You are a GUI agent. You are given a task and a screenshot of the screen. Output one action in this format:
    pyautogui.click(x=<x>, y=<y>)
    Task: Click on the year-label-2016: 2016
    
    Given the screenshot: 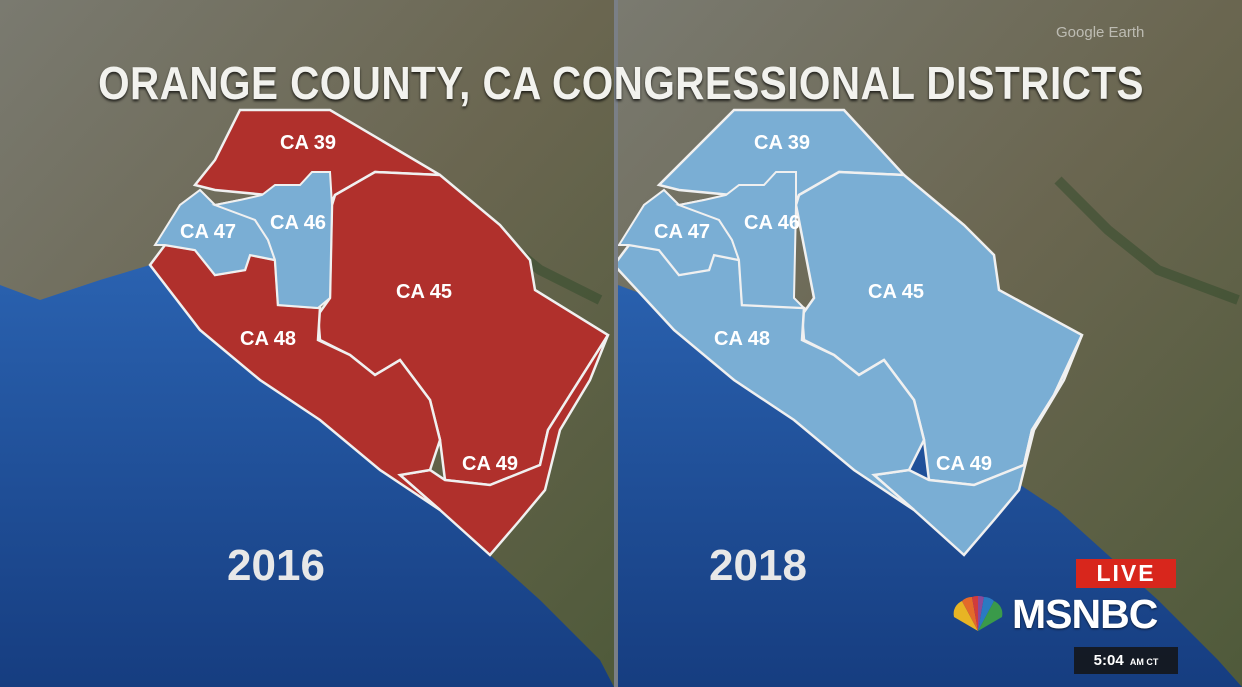 What is the action you would take?
    pyautogui.click(x=276, y=565)
    